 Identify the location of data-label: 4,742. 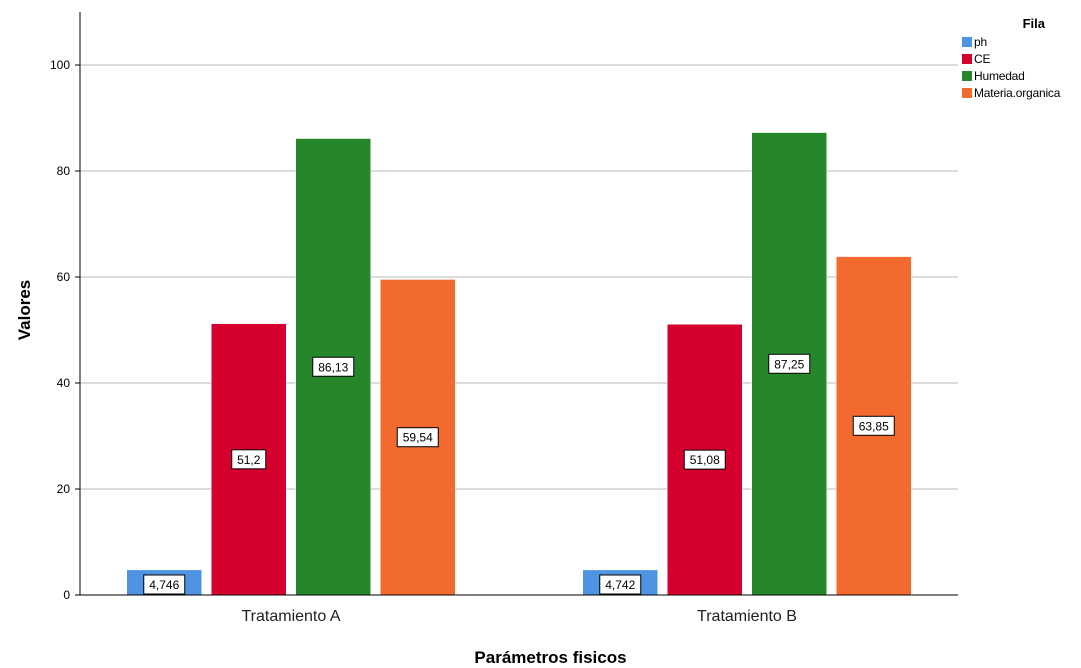
(620, 584).